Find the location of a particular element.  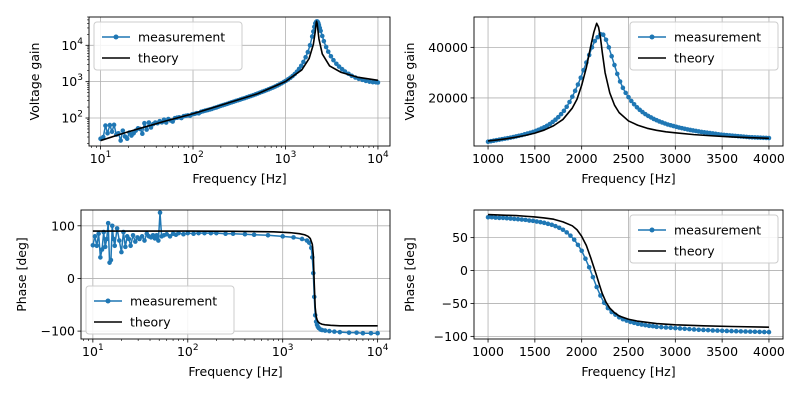

y-axis-label: Phase [deg] is located at coordinates (409, 274).